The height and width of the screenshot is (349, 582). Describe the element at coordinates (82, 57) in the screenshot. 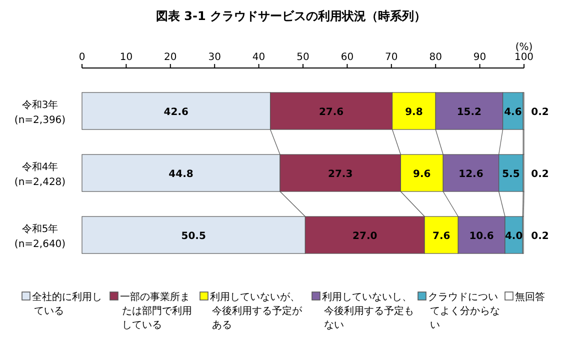

I see `x-tick-label: 0` at that location.